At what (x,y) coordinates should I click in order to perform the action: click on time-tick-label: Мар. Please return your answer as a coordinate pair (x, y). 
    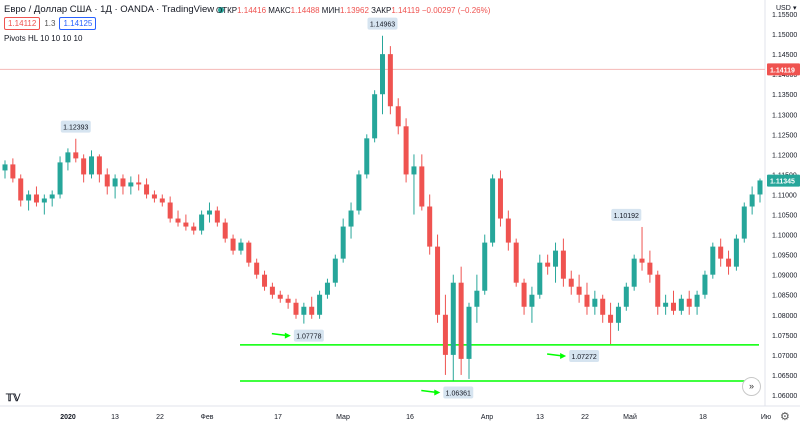
    Looking at the image, I should click on (343, 417).